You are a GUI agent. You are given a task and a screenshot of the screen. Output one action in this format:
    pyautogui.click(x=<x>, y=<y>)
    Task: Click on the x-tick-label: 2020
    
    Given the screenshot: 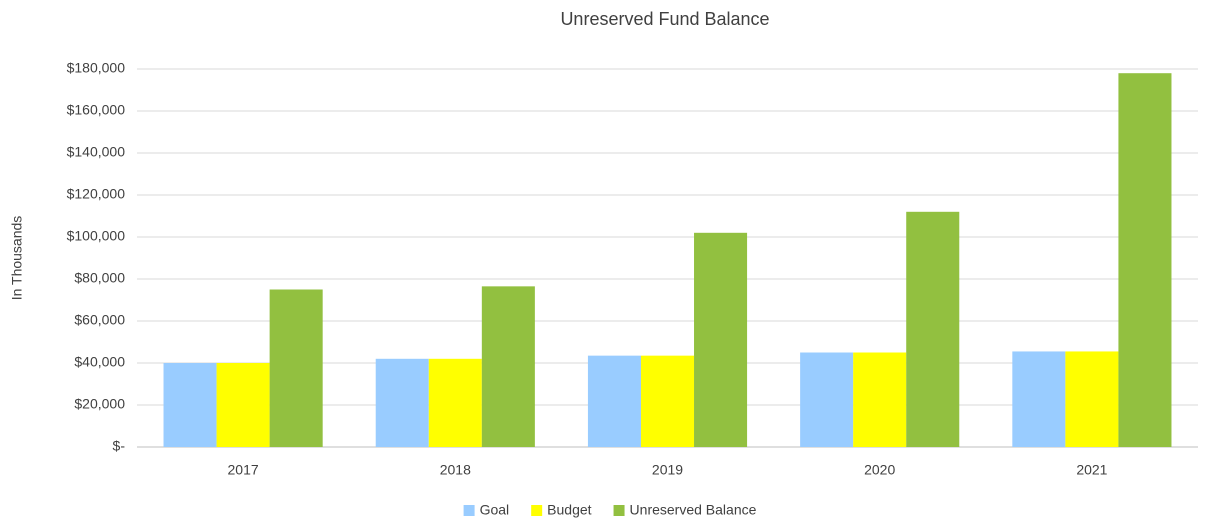 What is the action you would take?
    pyautogui.click(x=879, y=470)
    